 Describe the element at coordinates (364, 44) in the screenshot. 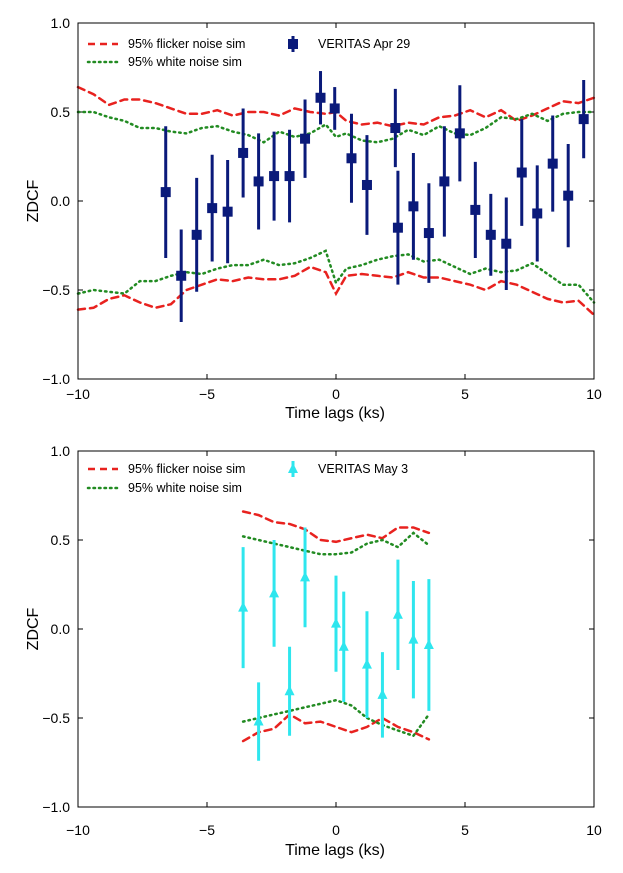

I see `legend-veritas-label: VERITAS Apr 29` at that location.